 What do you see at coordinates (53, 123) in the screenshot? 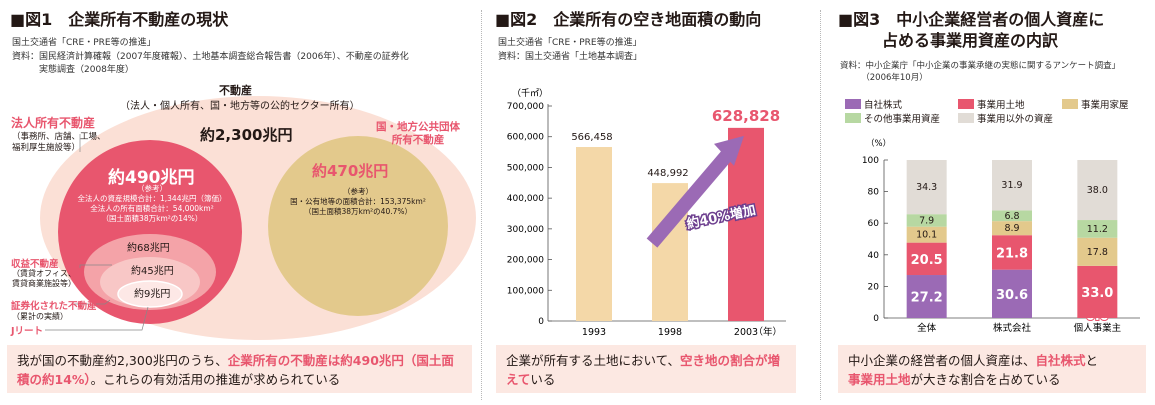
I see `corp-label: 法人所有不動産` at bounding box center [53, 123].